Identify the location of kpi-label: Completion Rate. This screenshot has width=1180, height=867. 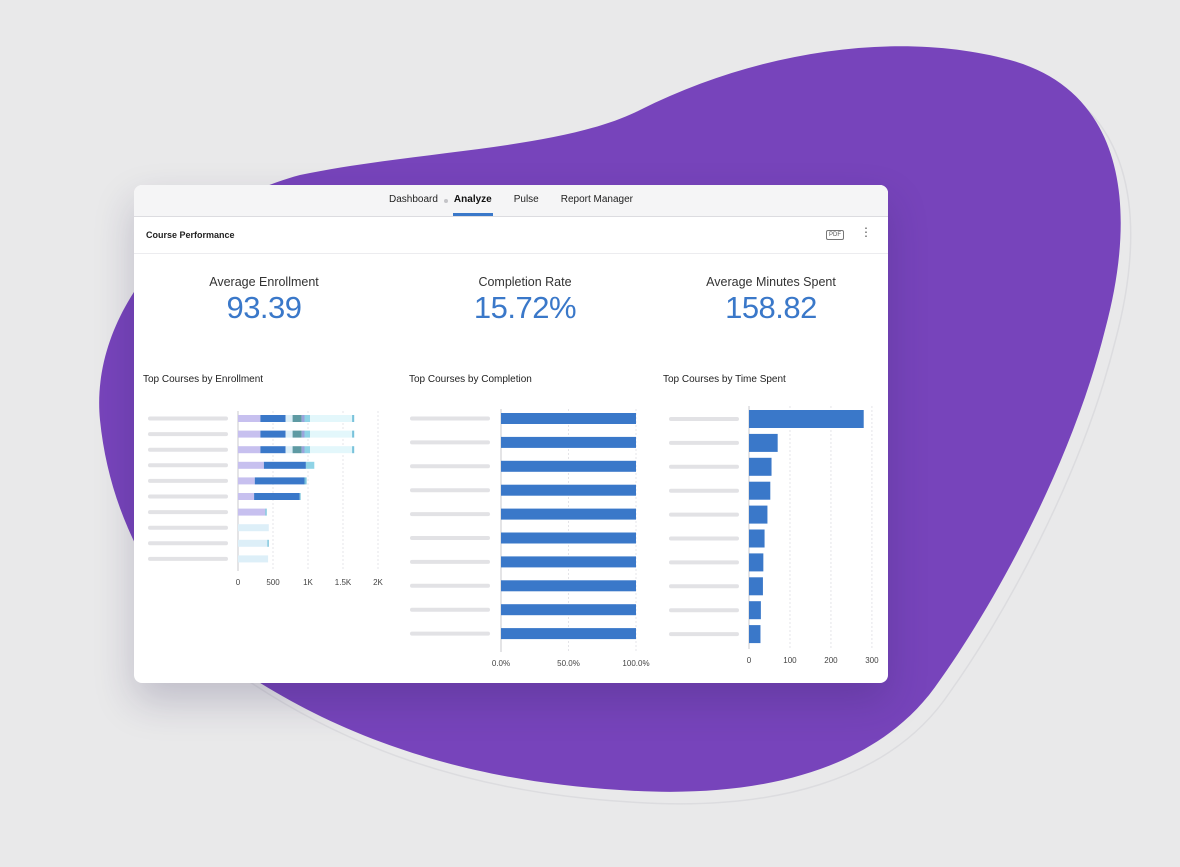
(525, 282).